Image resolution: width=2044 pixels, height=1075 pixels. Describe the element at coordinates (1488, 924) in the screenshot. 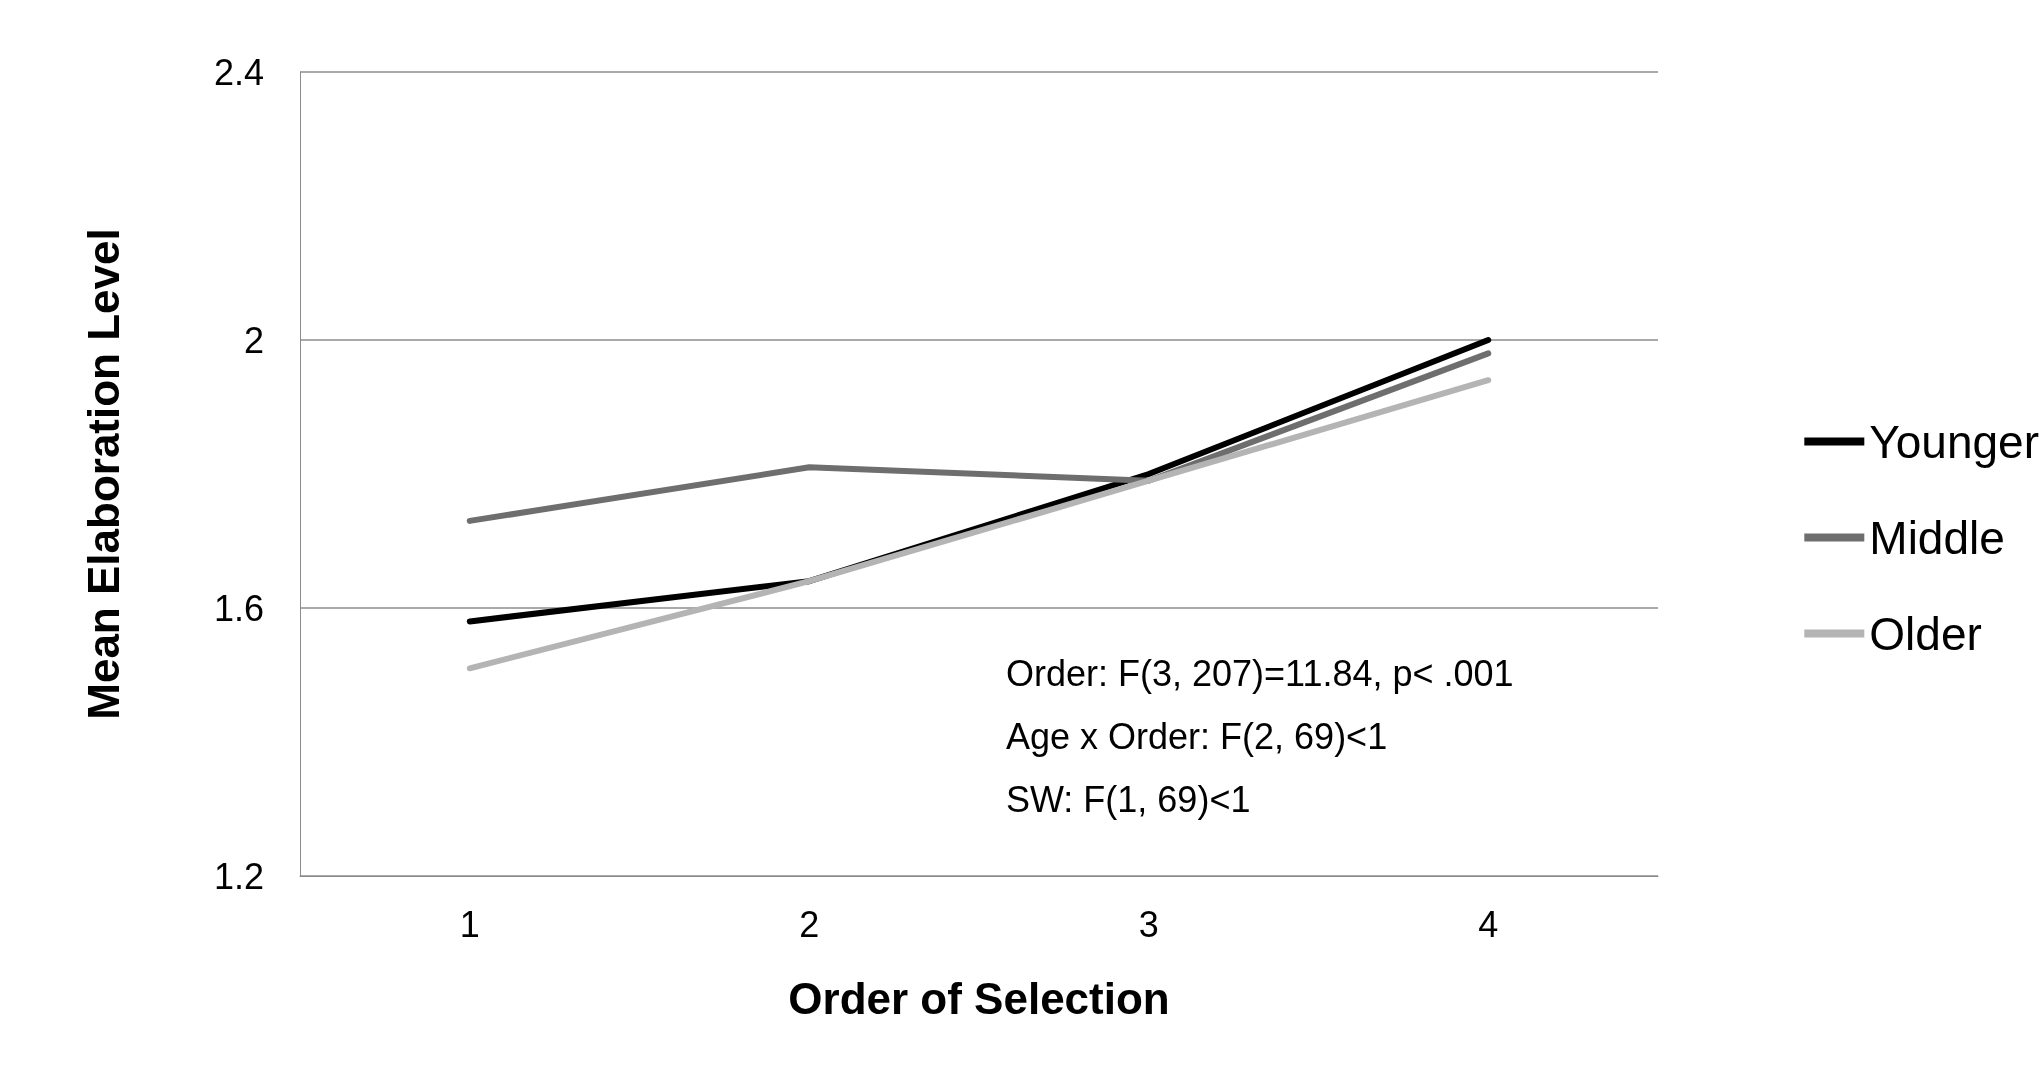

I see `x-tick-label: 4` at that location.